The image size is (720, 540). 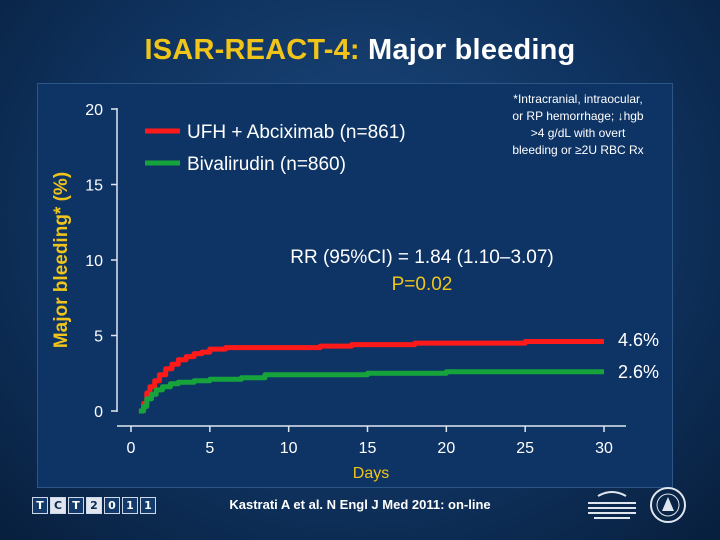 I want to click on x-tick-label: 0, so click(x=131, y=448).